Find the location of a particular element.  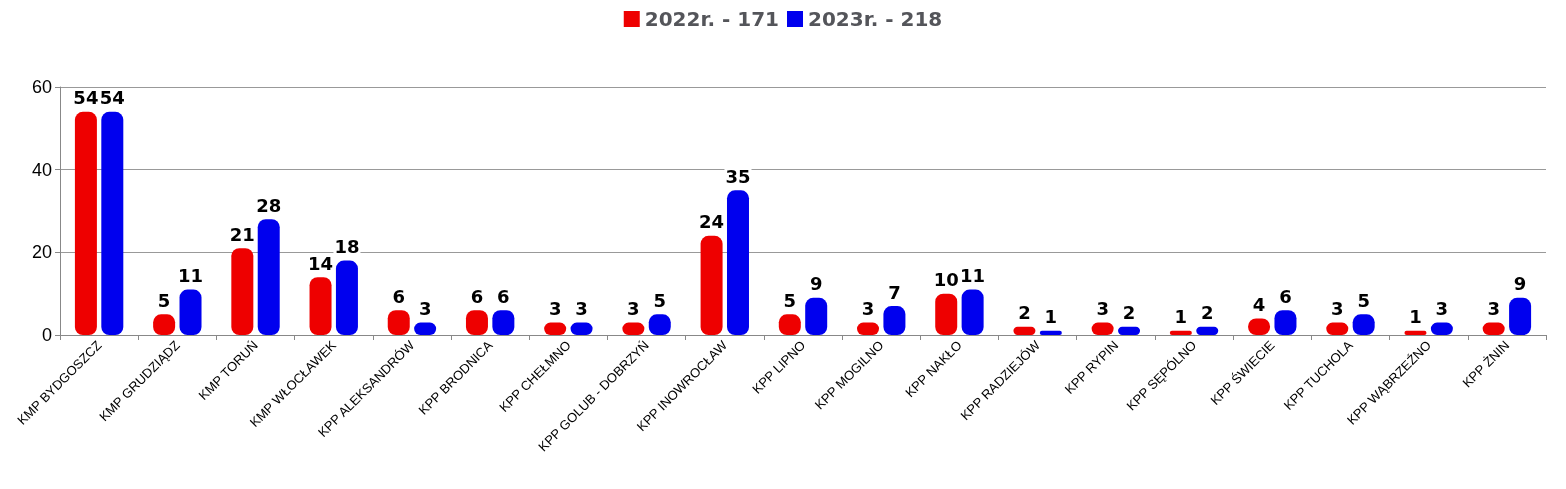

data-label: 35 is located at coordinates (738, 176).